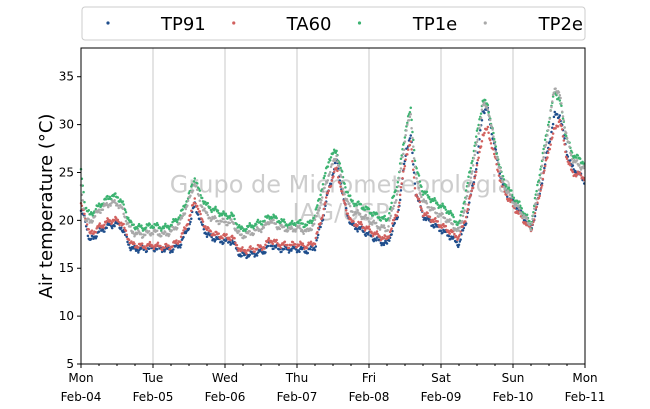  What do you see at coordinates (66, 172) in the screenshot?
I see `y-tick-label: 25` at bounding box center [66, 172].